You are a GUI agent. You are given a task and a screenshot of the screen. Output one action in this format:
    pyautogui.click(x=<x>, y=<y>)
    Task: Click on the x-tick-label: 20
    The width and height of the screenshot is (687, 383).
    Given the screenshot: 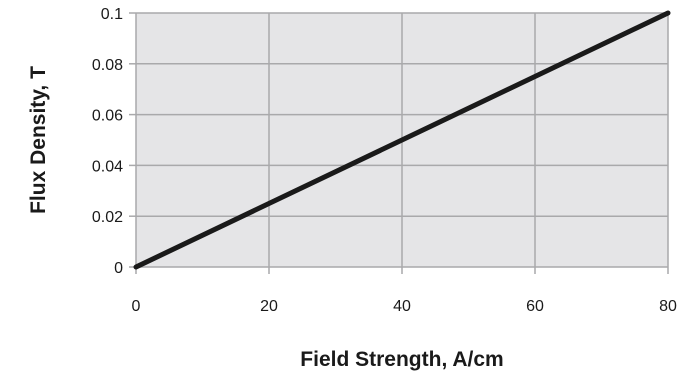 What is the action you would take?
    pyautogui.click(x=269, y=306)
    